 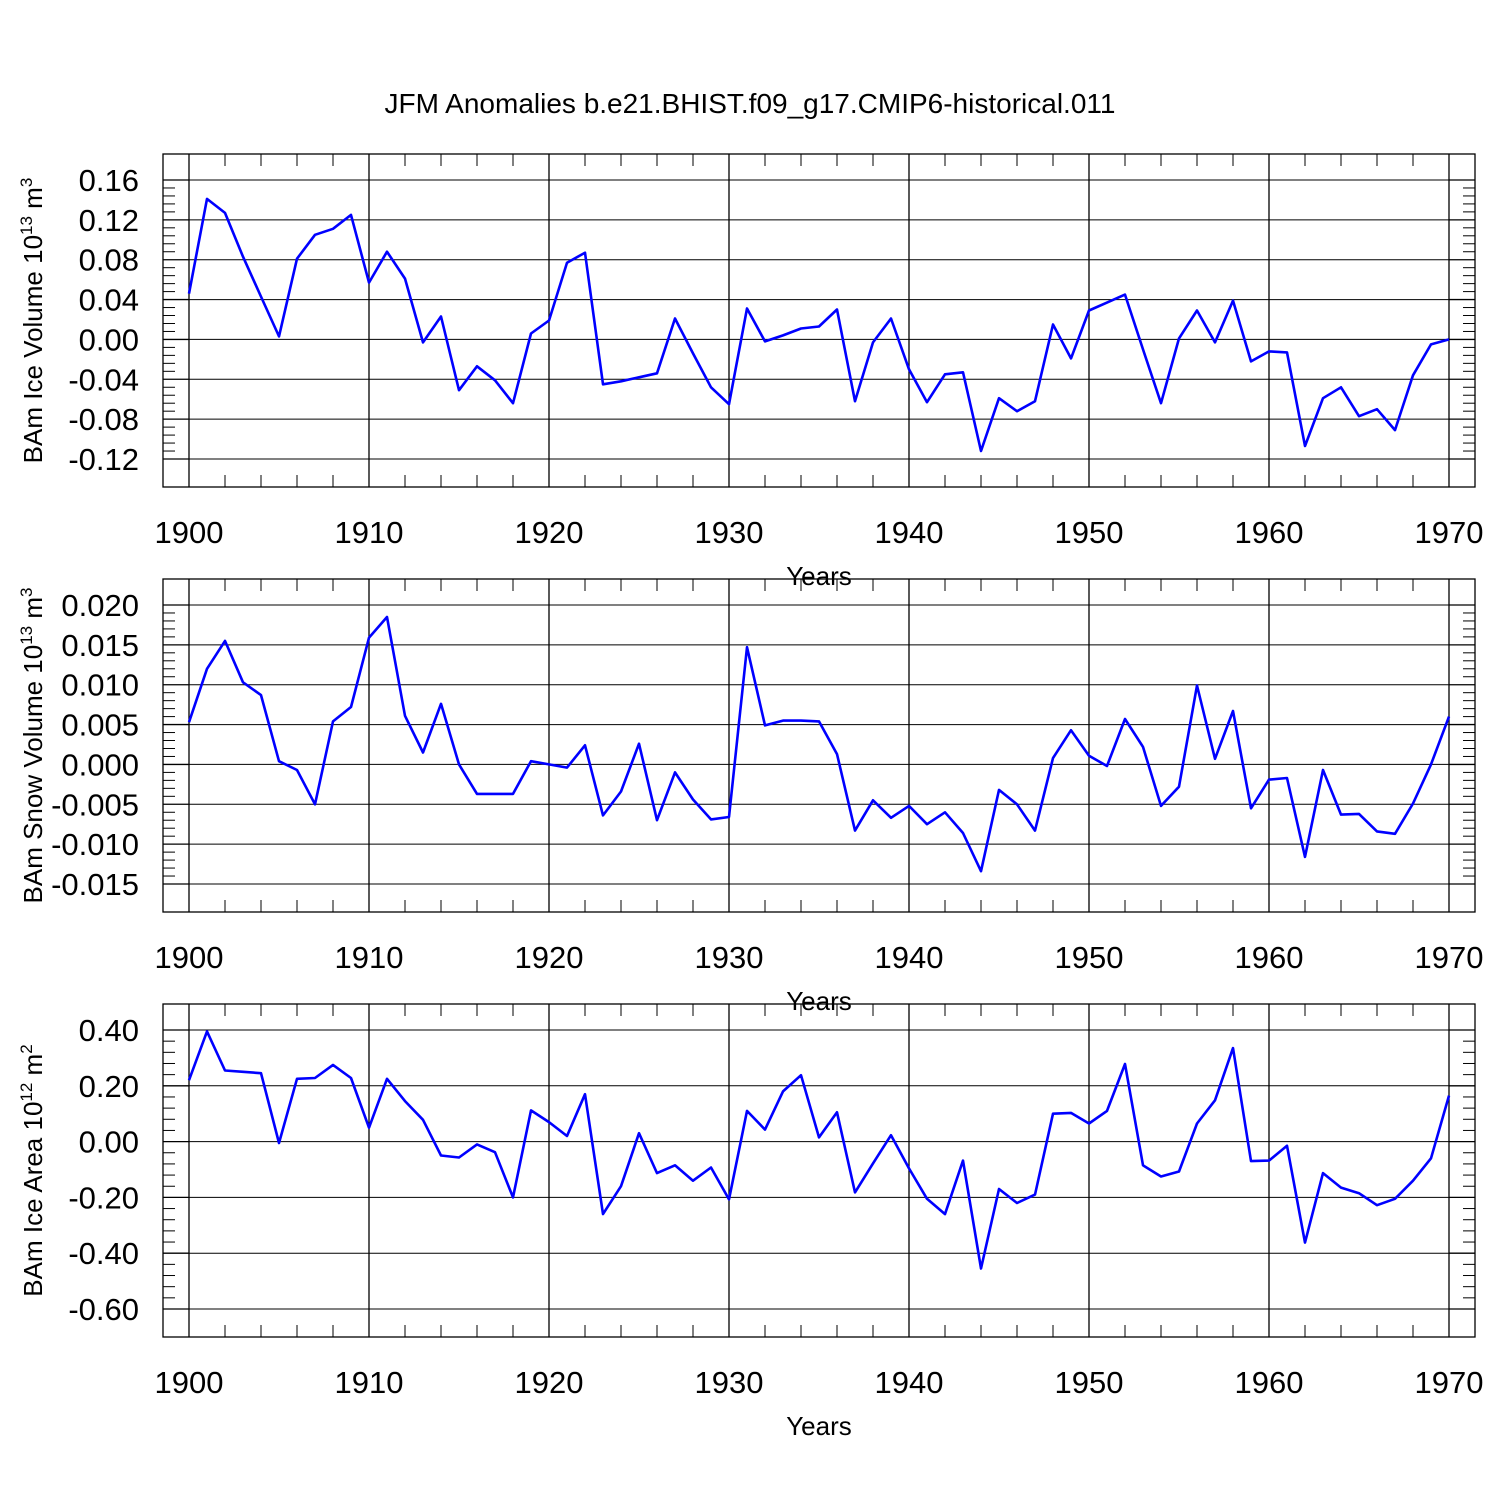 What do you see at coordinates (26, 1048) in the screenshot?
I see `y-axis-label-unit-exponent: 2` at bounding box center [26, 1048].